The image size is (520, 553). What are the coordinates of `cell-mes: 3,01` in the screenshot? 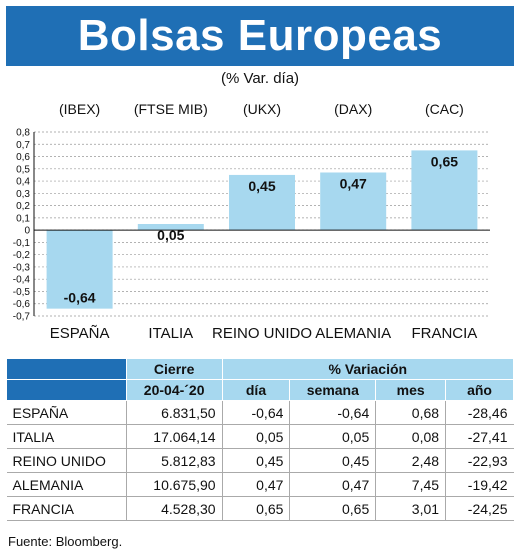 It's located at (410, 508).